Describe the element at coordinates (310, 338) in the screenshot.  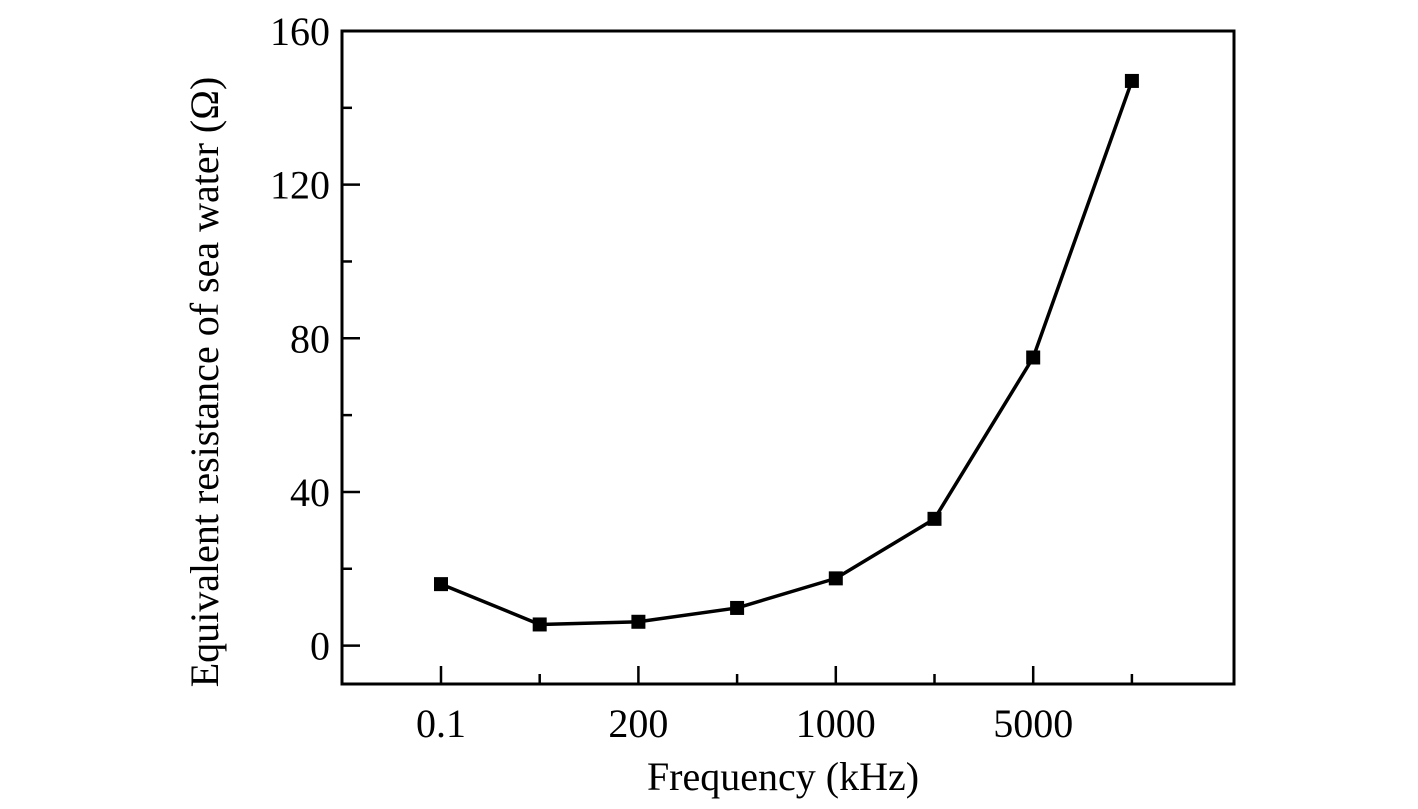
I see `y-tick-label: 80` at that location.